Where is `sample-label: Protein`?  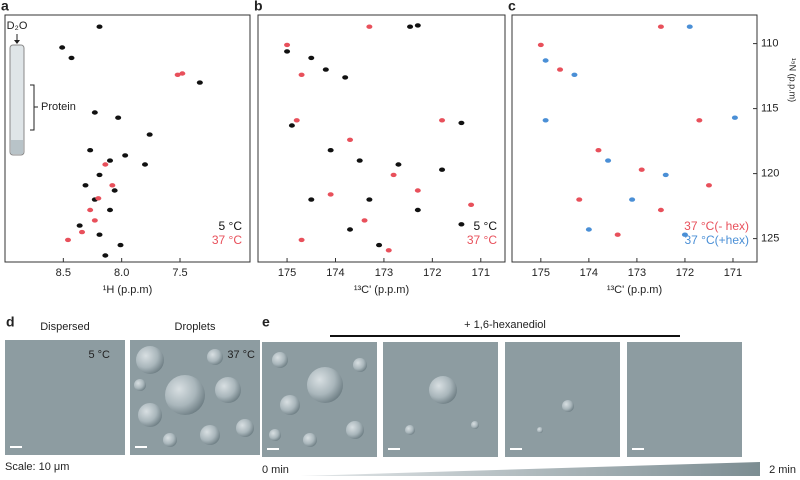 sample-label: Protein is located at coordinates (58, 107).